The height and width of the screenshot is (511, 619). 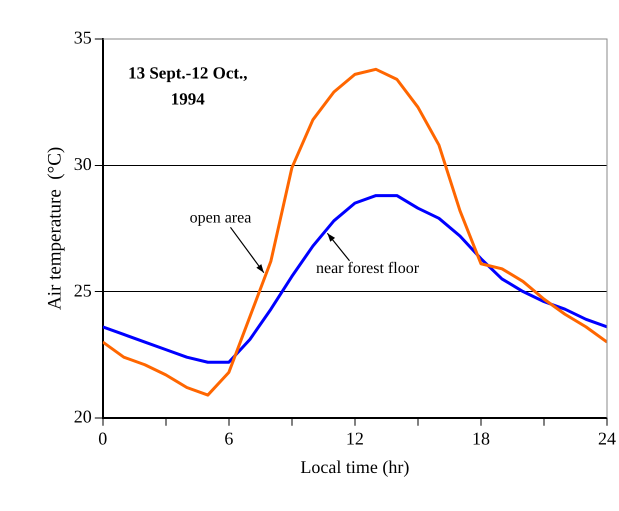 What do you see at coordinates (83, 38) in the screenshot?
I see `y-tick-label: 35` at bounding box center [83, 38].